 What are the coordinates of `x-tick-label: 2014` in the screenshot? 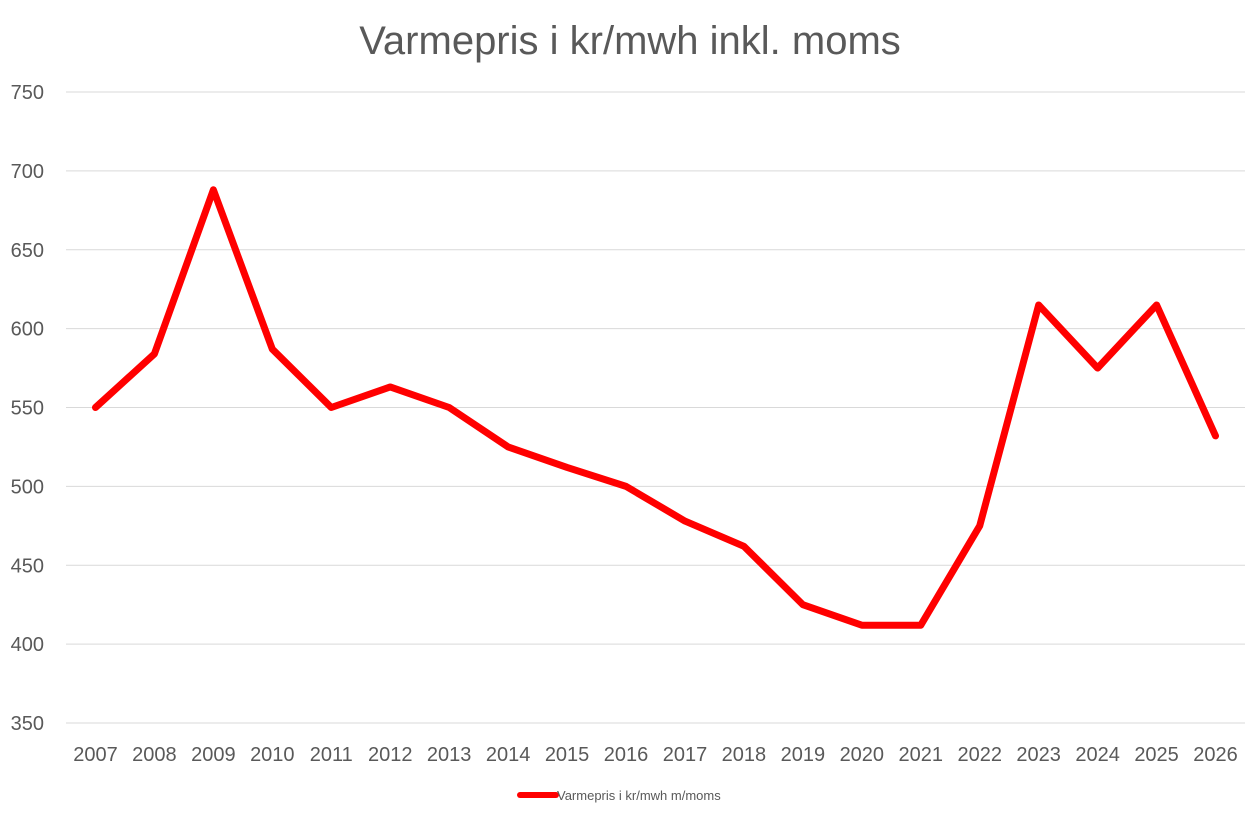 It's located at (508, 755).